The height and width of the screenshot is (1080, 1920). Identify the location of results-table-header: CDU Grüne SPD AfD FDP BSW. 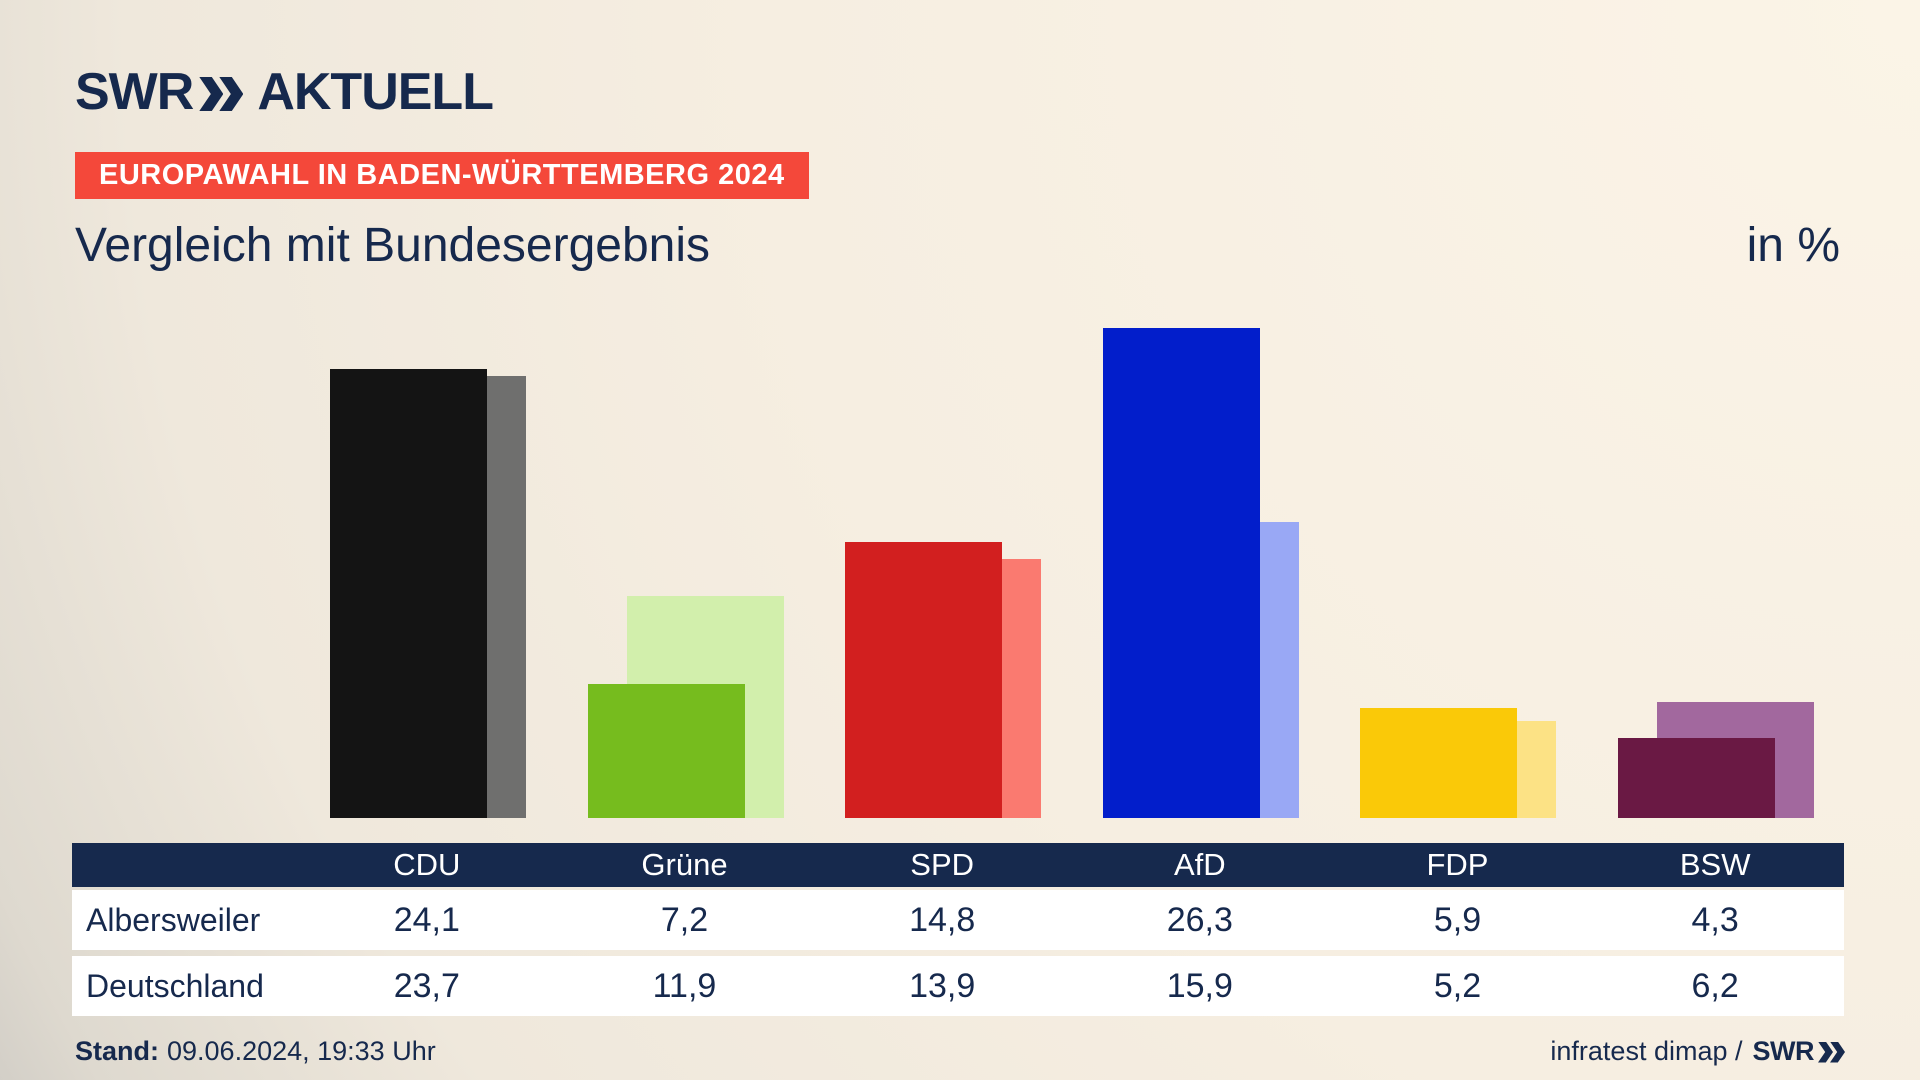
(958, 865).